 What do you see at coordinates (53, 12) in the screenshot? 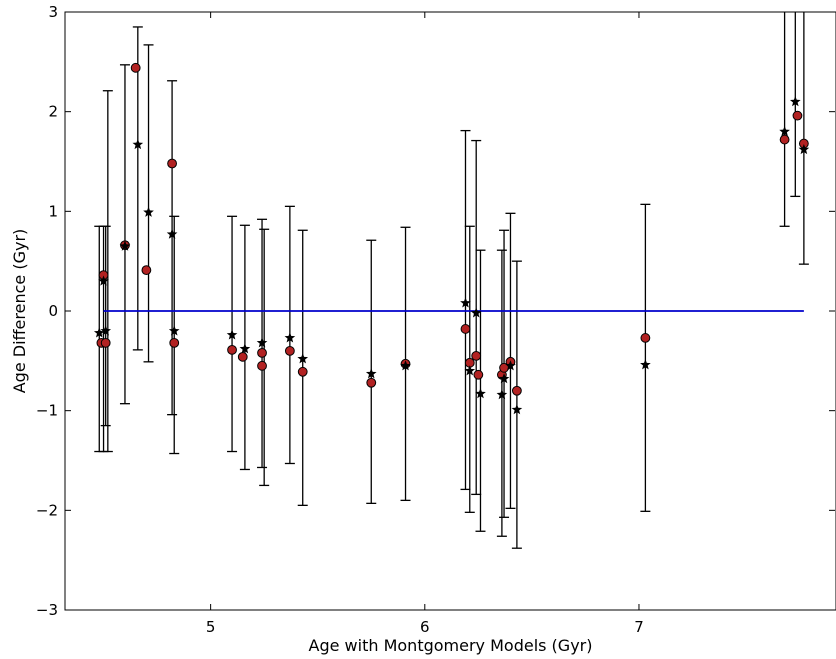
I see `y-tick-label: 3` at bounding box center [53, 12].